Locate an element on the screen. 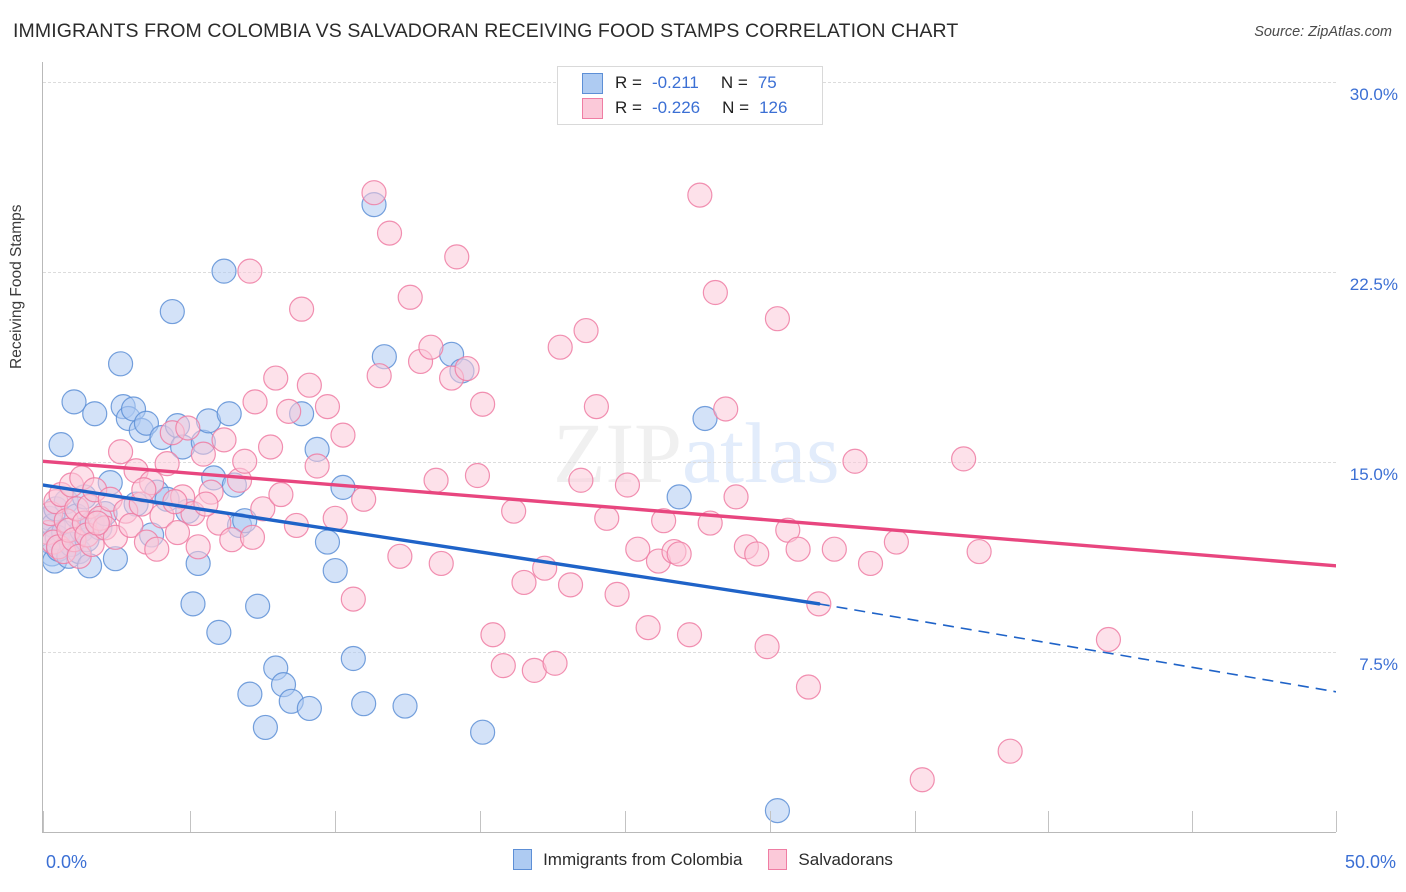 This screenshot has width=1406, height=892. legend-swatch-salvadorans-icon is located at coordinates (778, 859).